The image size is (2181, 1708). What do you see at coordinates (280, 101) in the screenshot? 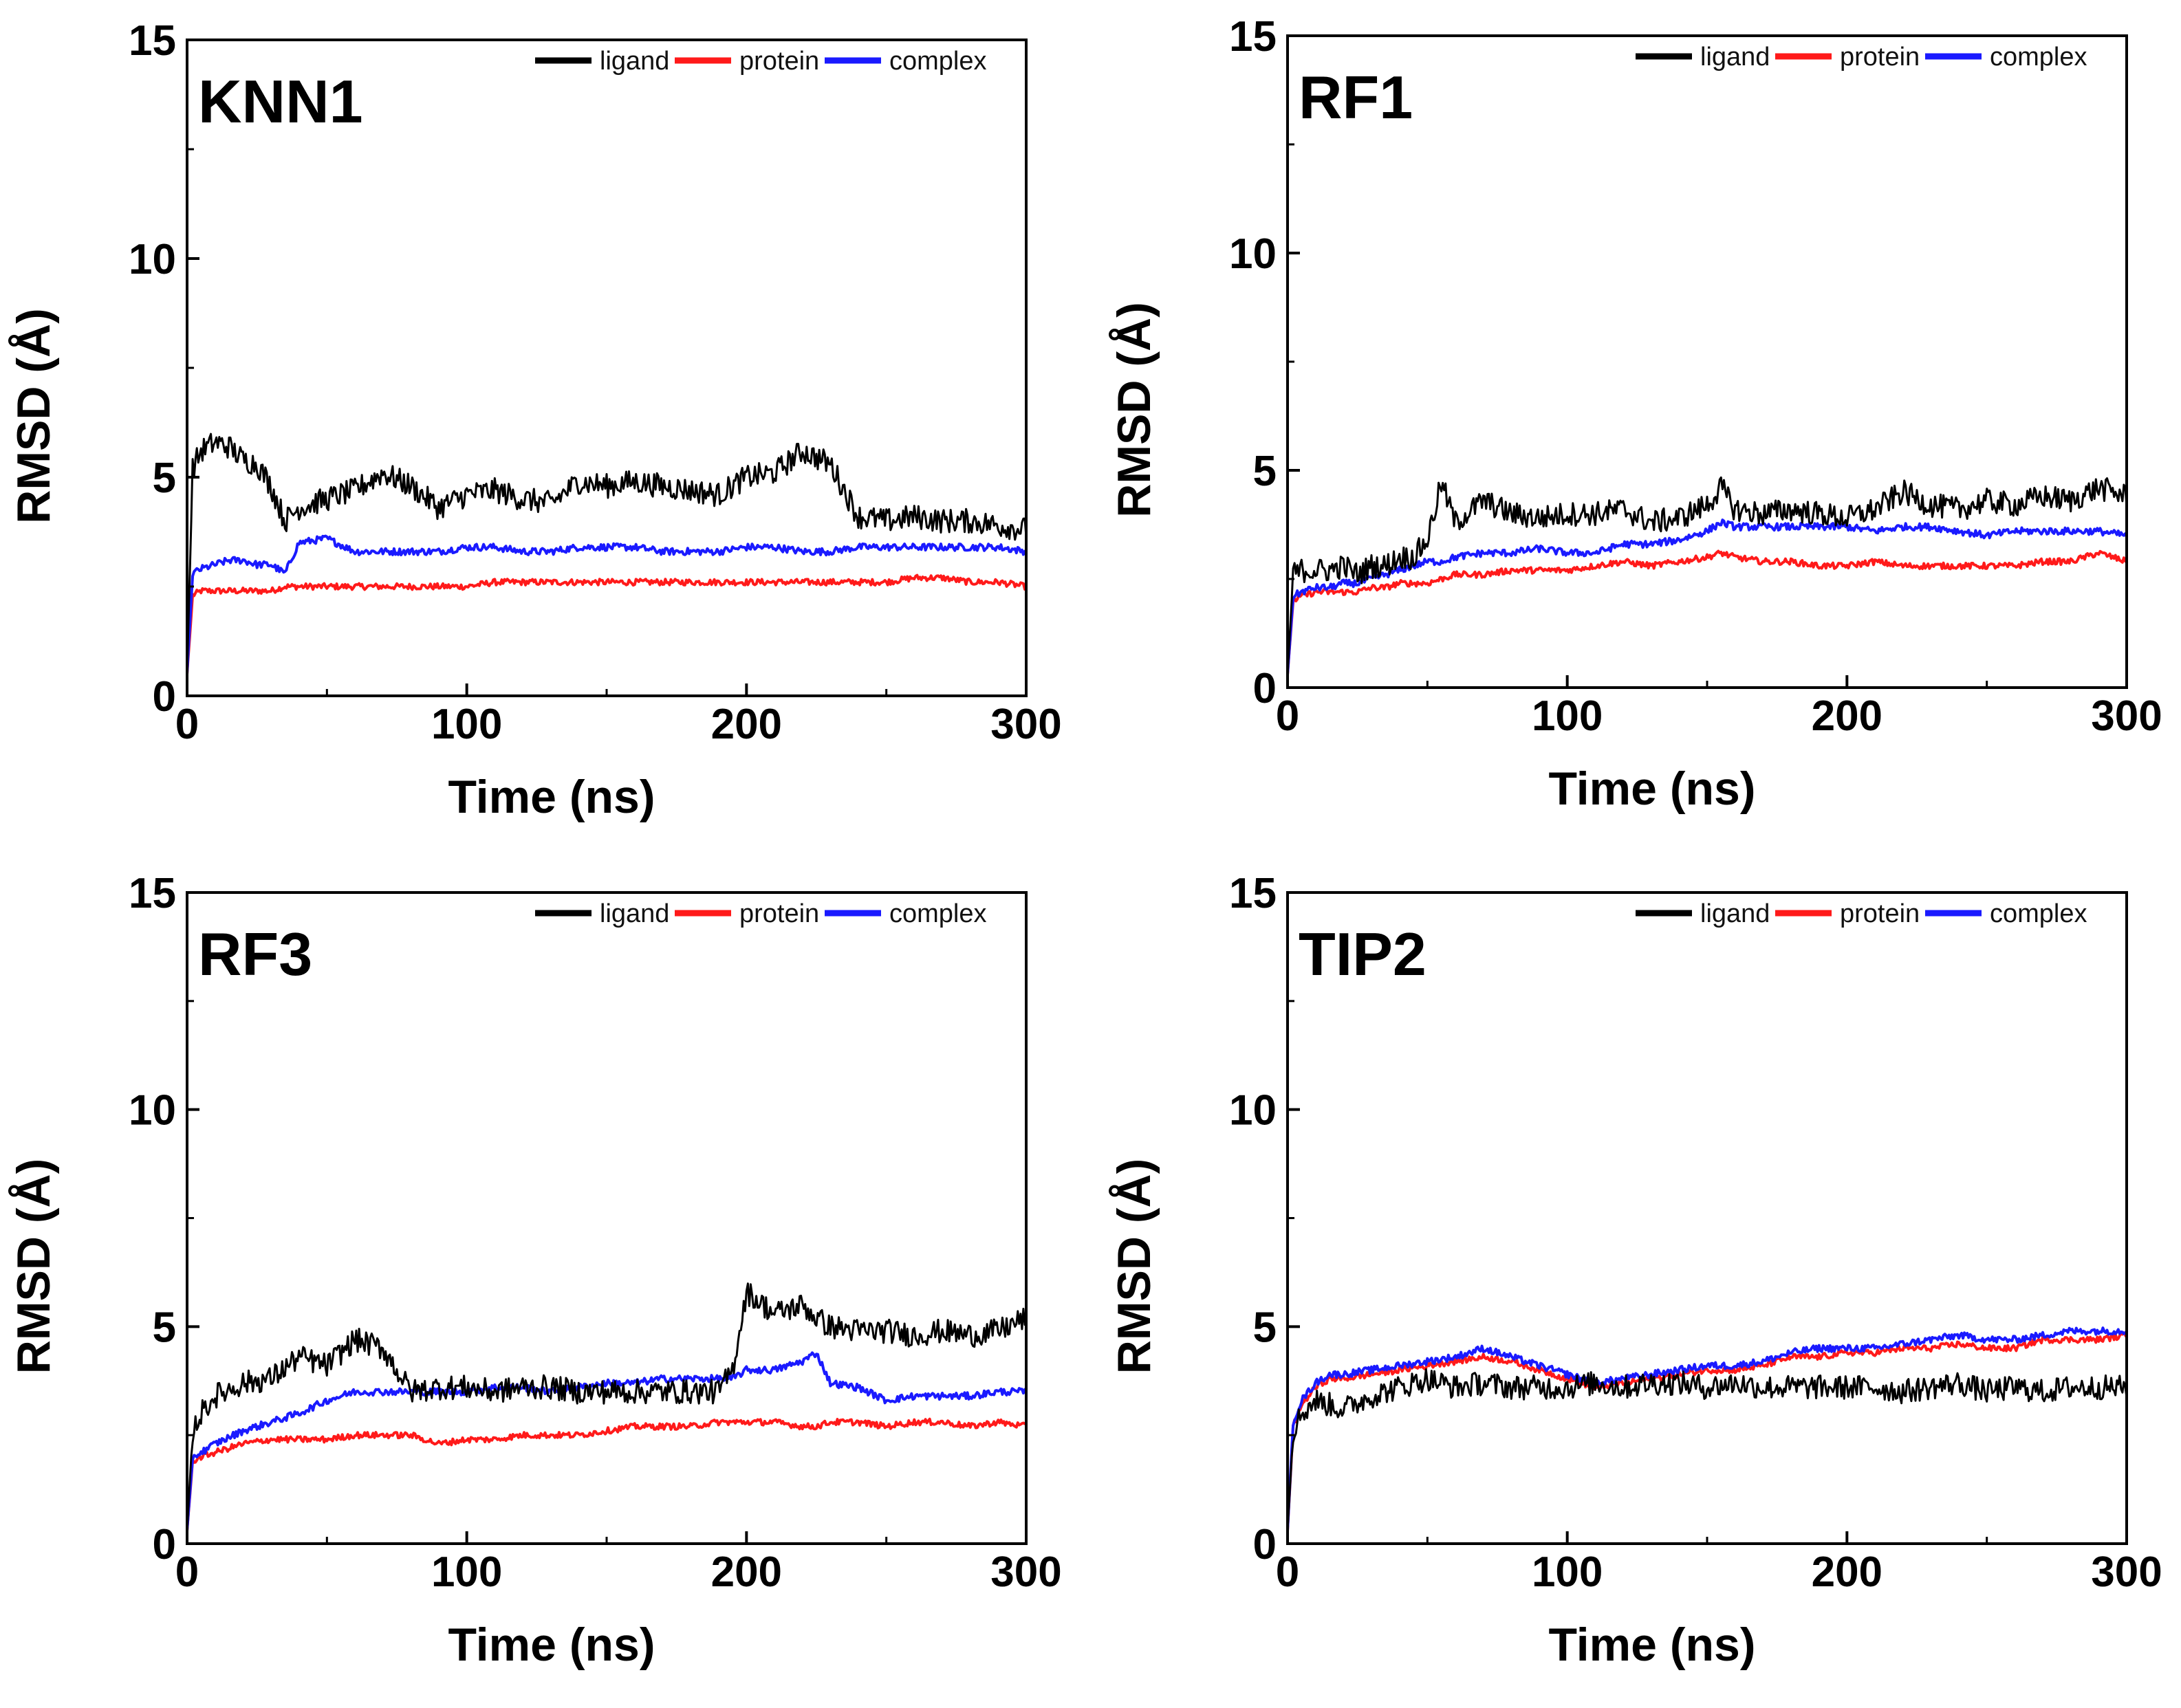
I see `panel-title: KNN1` at bounding box center [280, 101].